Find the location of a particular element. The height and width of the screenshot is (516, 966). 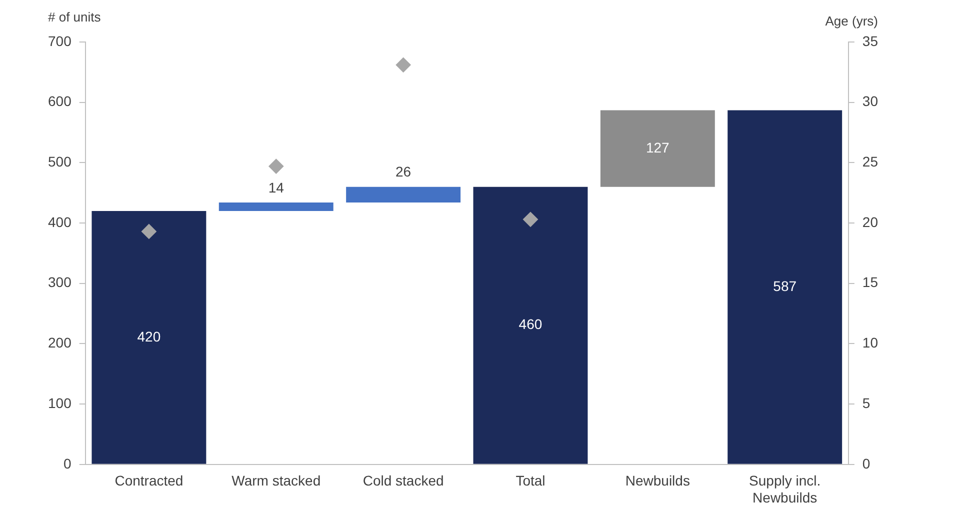

y-axis-title: # of units is located at coordinates (75, 17).